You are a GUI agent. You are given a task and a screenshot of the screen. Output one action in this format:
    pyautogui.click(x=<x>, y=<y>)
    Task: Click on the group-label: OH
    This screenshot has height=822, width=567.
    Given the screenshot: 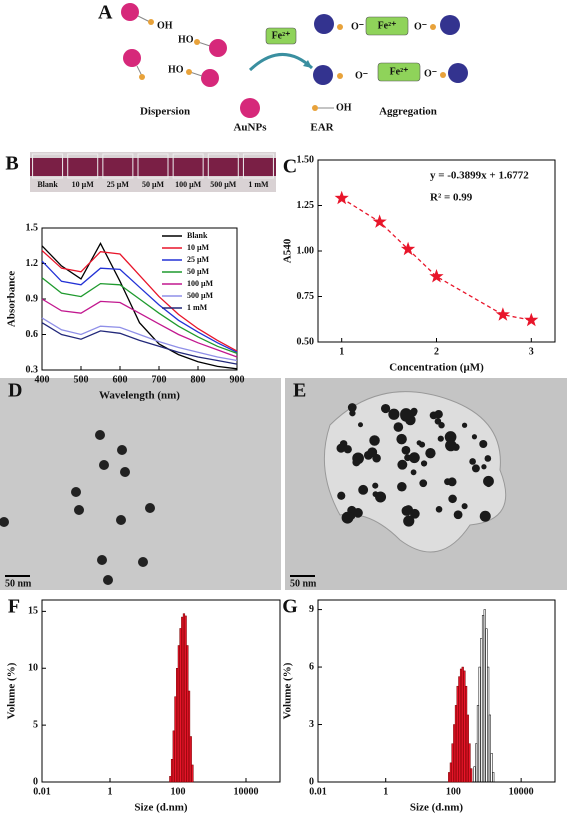 What is the action you would take?
    pyautogui.click(x=344, y=107)
    